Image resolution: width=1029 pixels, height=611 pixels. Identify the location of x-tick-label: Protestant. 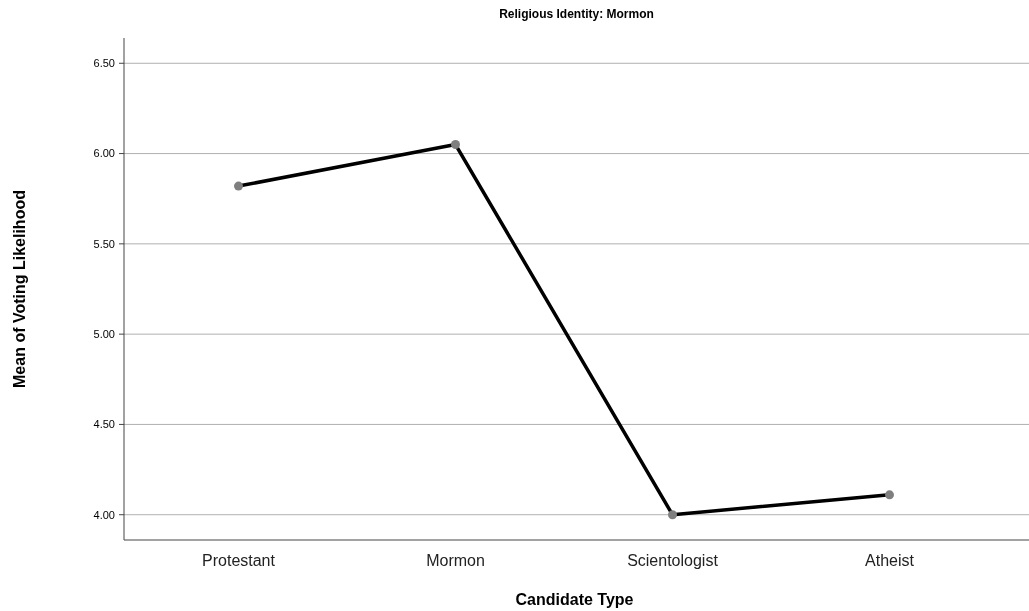
(239, 560).